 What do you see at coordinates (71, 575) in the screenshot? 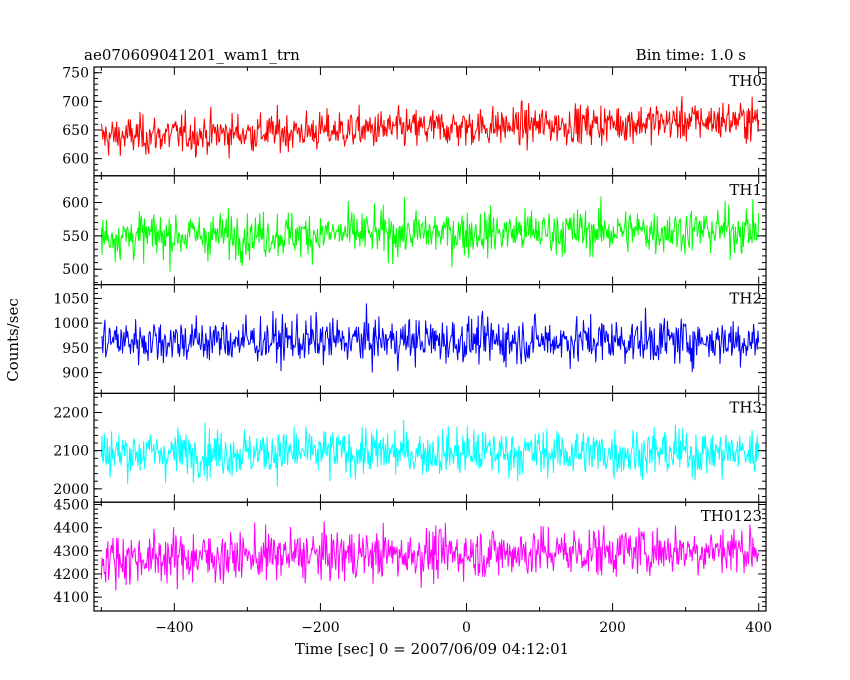
I see `y-tick-label: 4200` at bounding box center [71, 575].